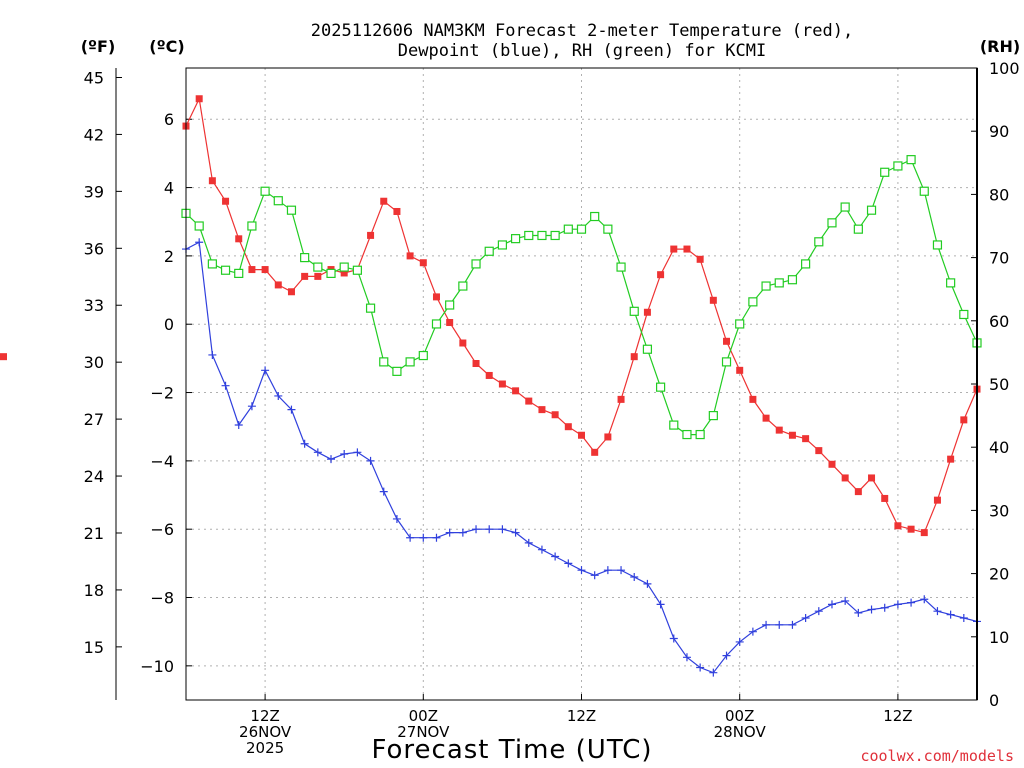 Image resolution: width=1024 pixels, height=768 pixels. What do you see at coordinates (999, 510) in the screenshot?
I see `rh-tick-label: 30` at bounding box center [999, 510].